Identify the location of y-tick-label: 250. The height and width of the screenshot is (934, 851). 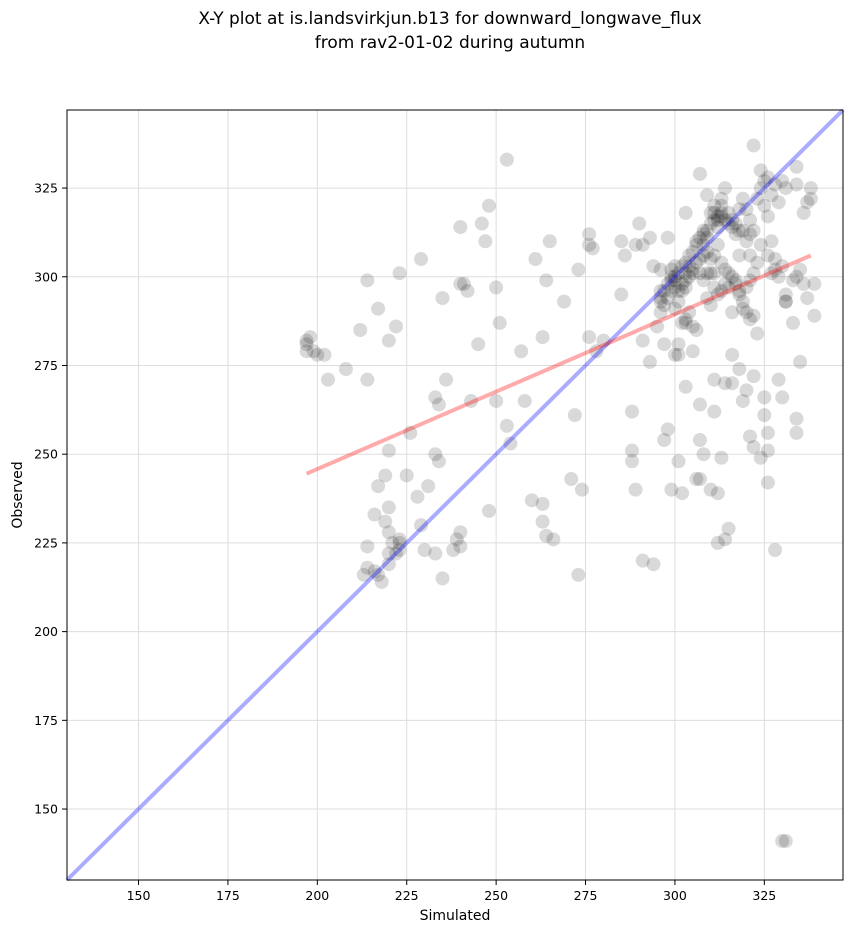
(46, 454).